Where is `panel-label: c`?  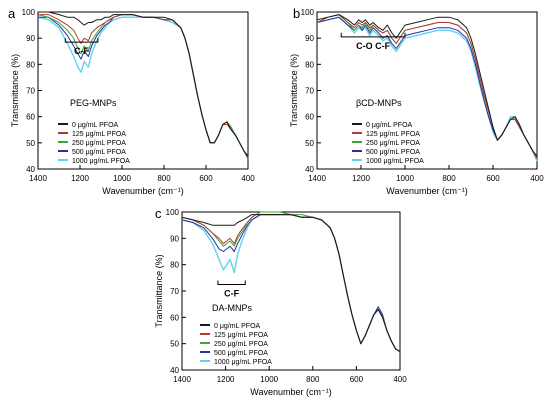
panel-label: c is located at coordinates (158, 213).